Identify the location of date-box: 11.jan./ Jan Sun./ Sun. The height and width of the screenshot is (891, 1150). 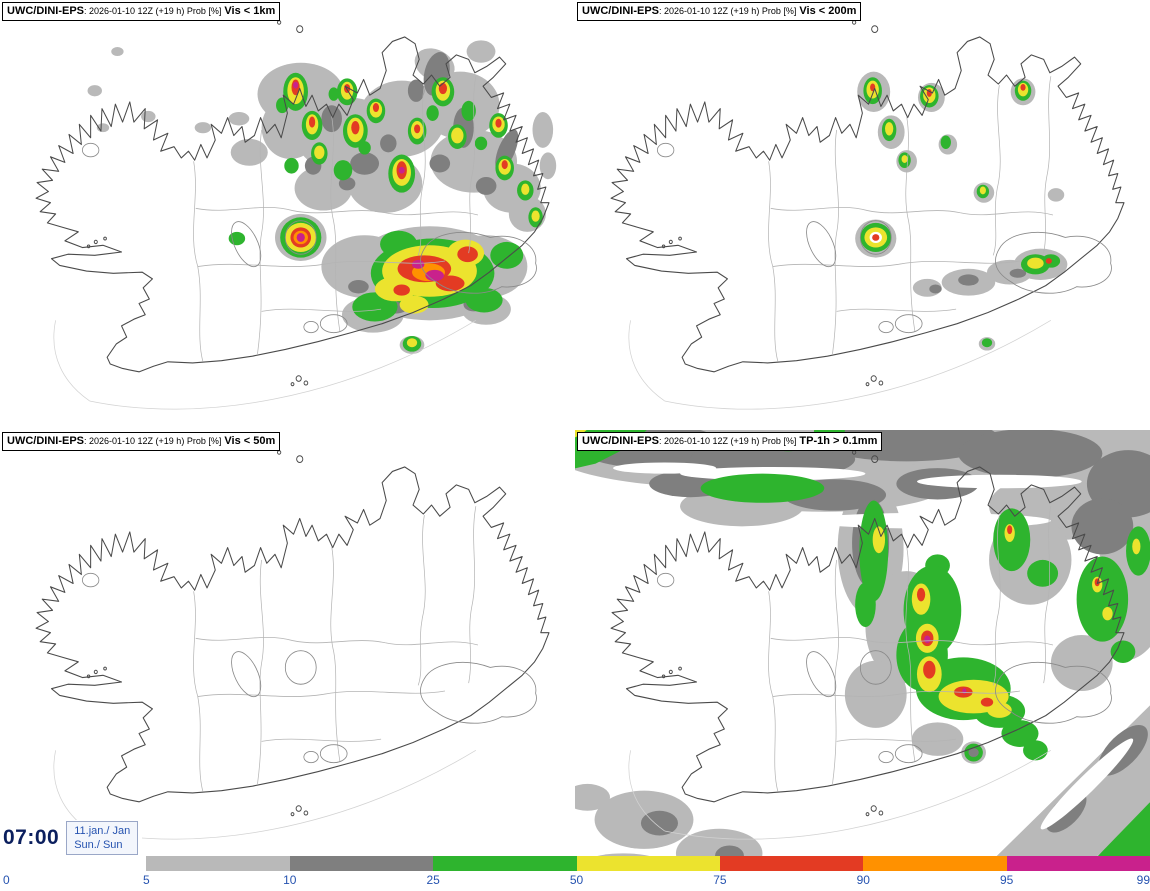
(102, 838).